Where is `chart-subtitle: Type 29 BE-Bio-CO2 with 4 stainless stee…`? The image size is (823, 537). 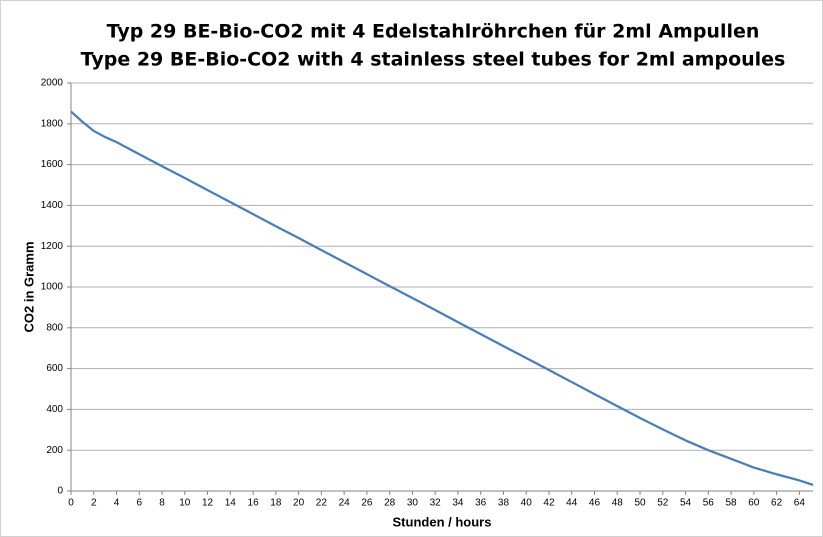 chart-subtitle: Type 29 BE-Bio-CO2 with 4 stainless stee… is located at coordinates (433, 60).